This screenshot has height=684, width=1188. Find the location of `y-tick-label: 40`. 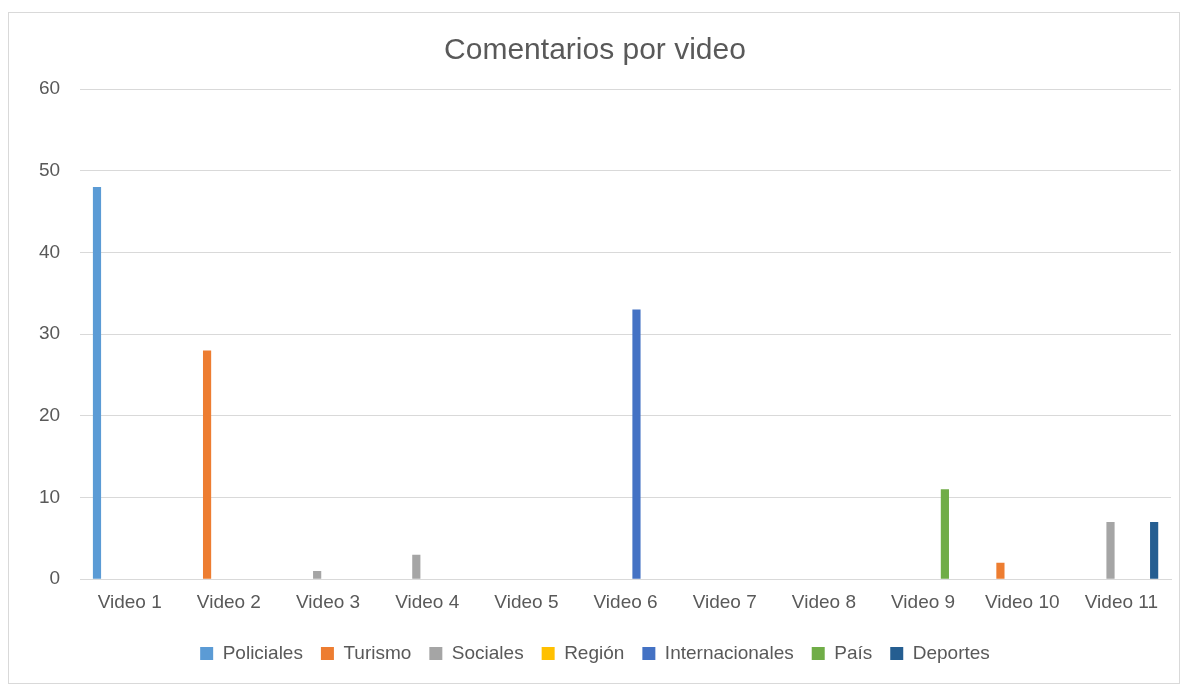

y-tick-label: 40 is located at coordinates (49, 251).